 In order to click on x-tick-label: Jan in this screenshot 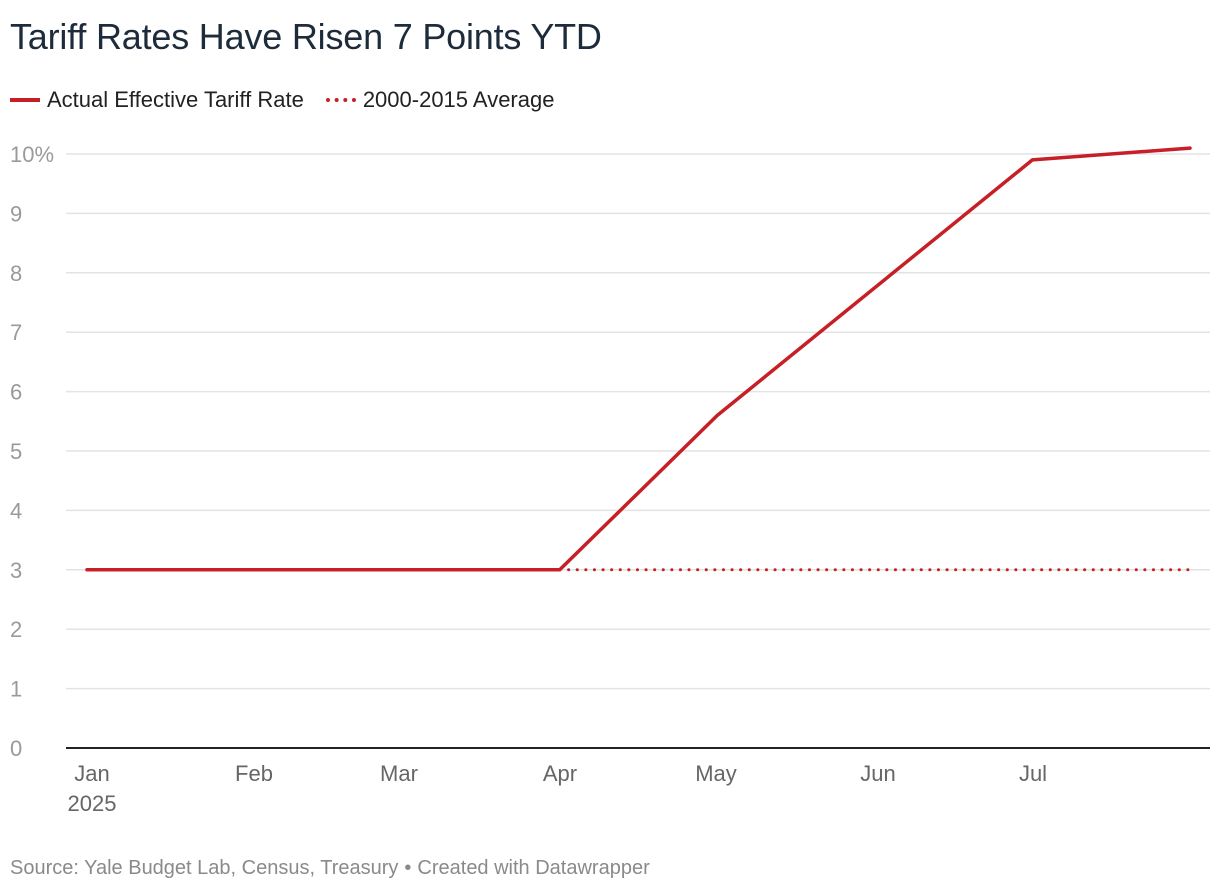, I will do `click(91, 773)`.